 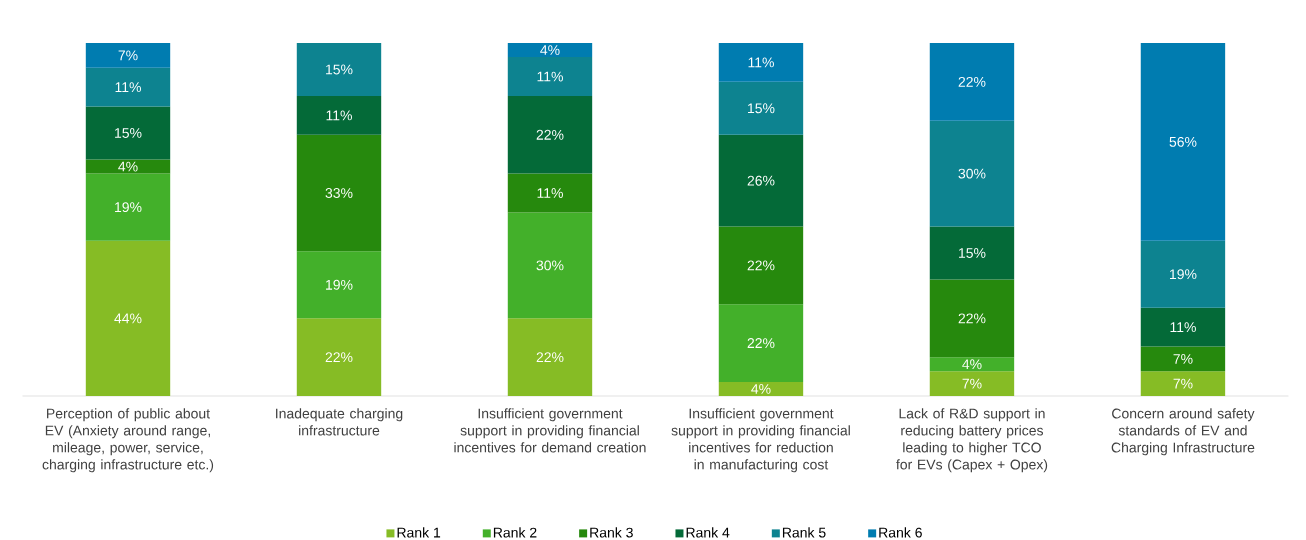 I want to click on x-tick-label: Inadequate charging infrastructure, so click(x=339, y=422).